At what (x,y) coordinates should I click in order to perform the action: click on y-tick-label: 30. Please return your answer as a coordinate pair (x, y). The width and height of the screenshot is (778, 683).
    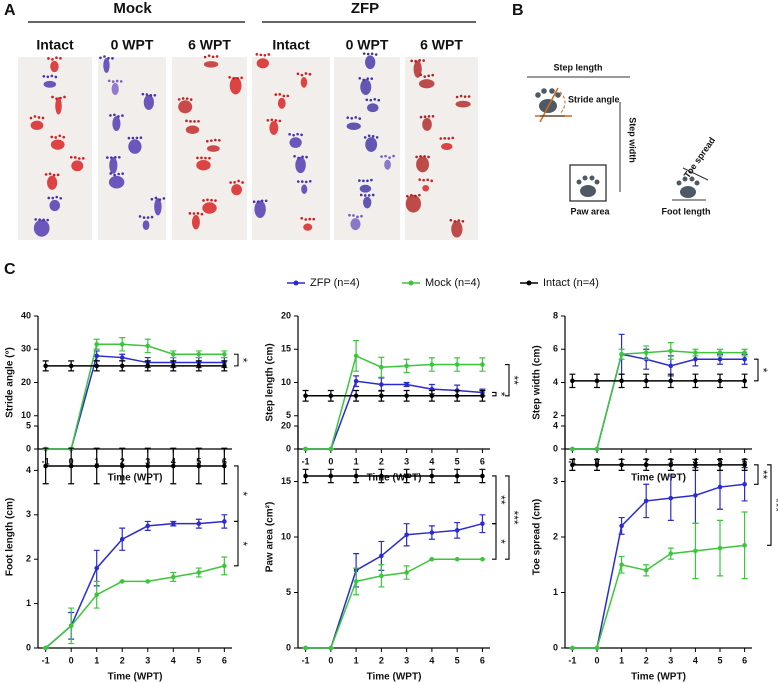
    Looking at the image, I should click on (26, 349).